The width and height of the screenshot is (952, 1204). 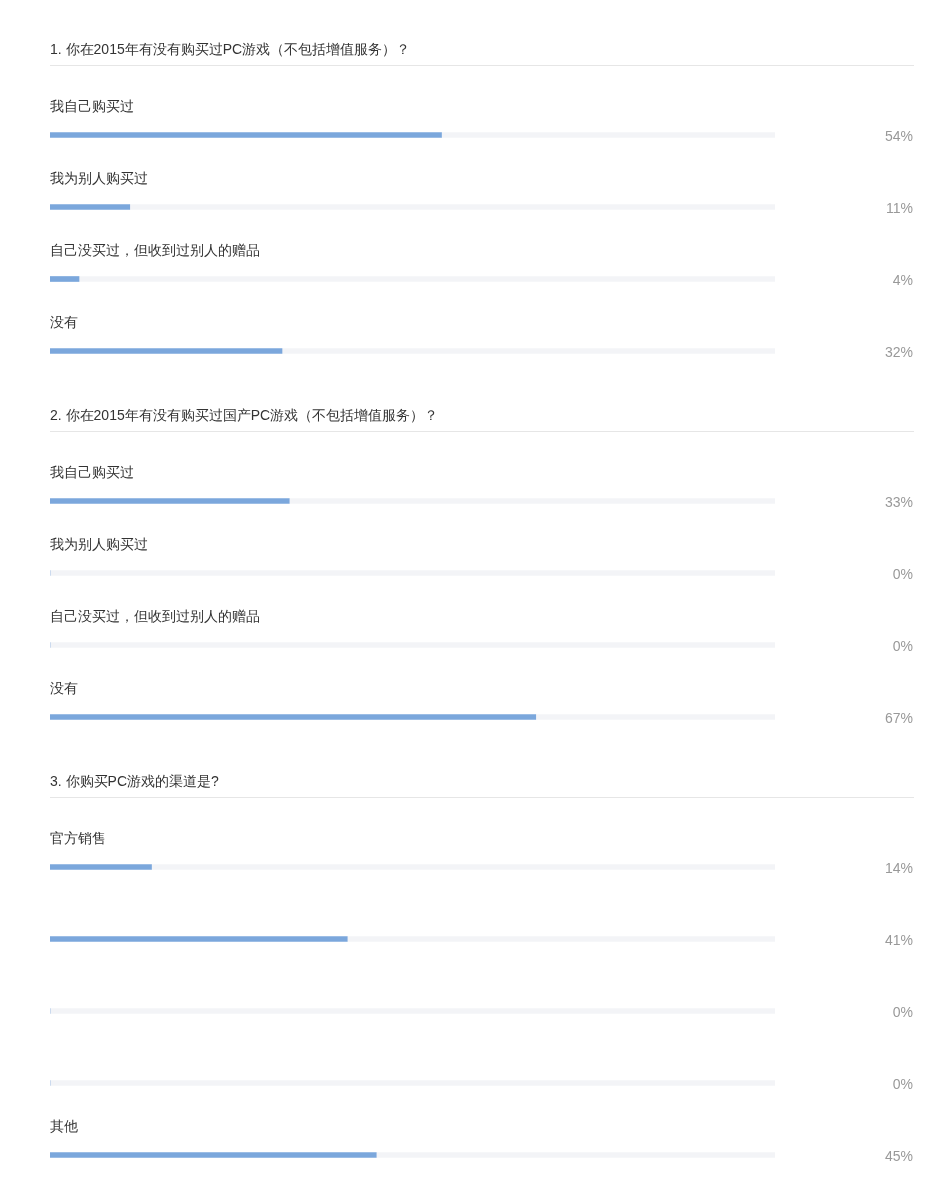 I want to click on y-tick-label: 官方销售, so click(x=78, y=837).